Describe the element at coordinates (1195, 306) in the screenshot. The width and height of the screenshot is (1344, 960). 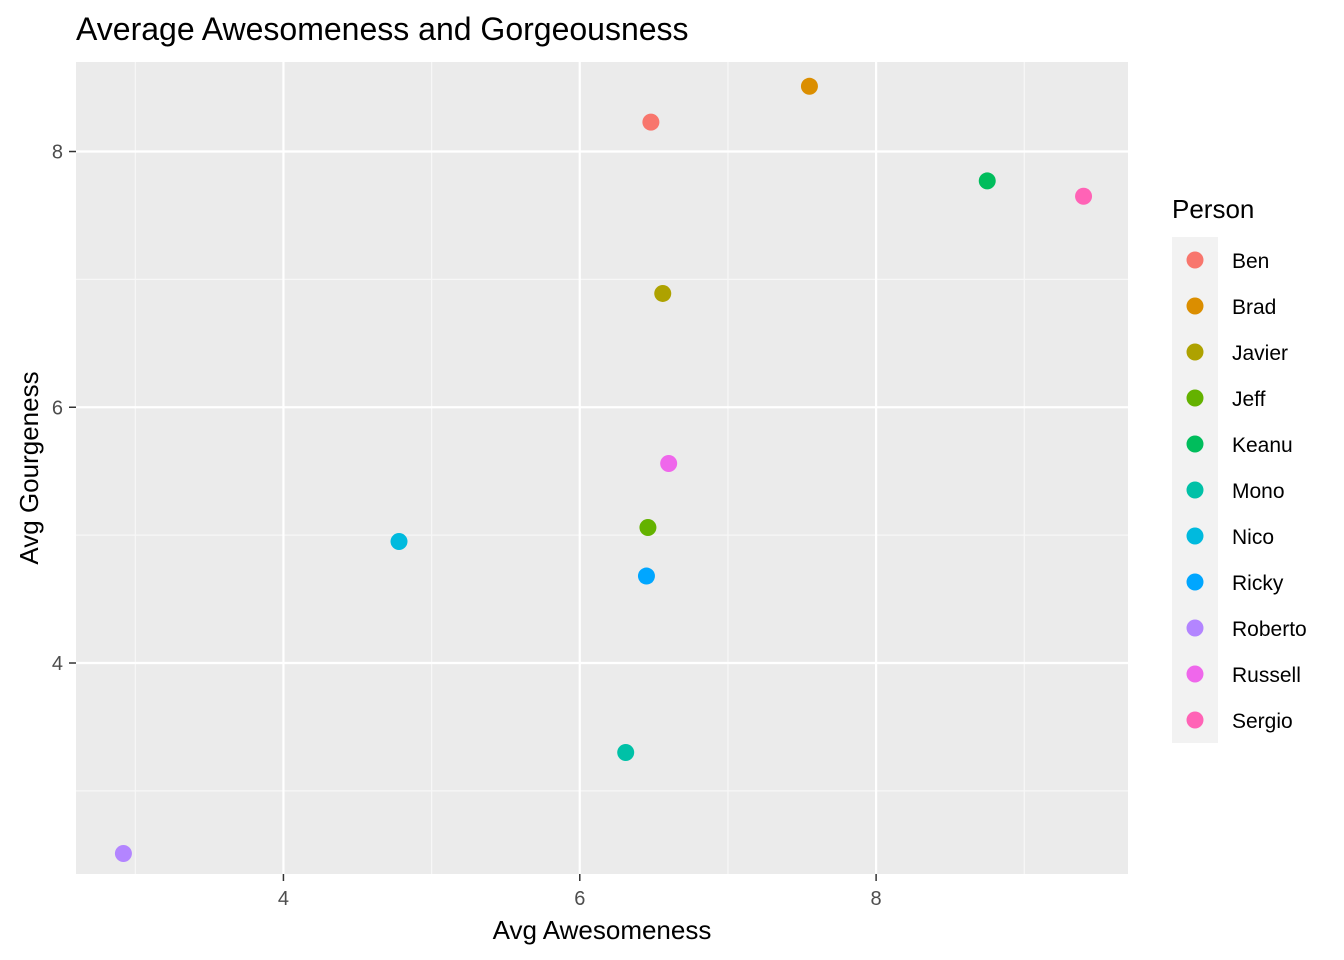
I see `legend-key-brad` at that location.